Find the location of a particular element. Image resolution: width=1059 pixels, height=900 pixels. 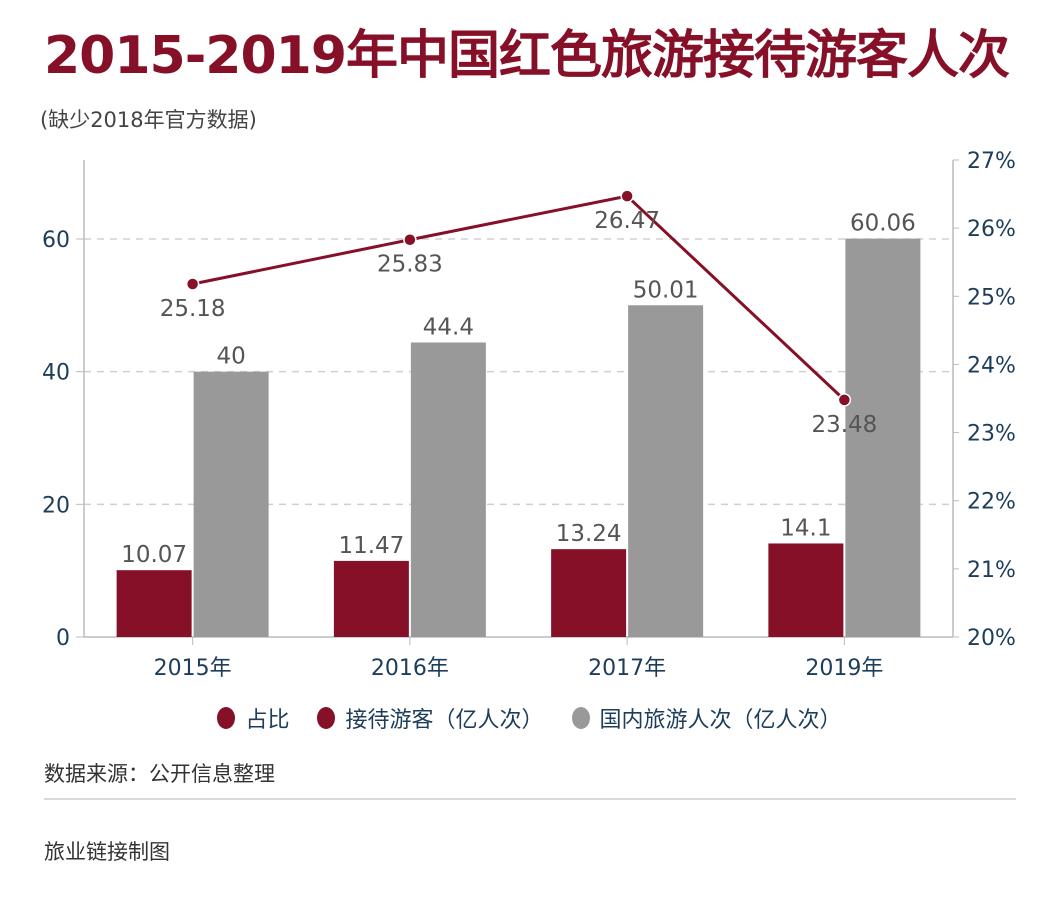

left-axis-tick-label: 40 is located at coordinates (56, 373).